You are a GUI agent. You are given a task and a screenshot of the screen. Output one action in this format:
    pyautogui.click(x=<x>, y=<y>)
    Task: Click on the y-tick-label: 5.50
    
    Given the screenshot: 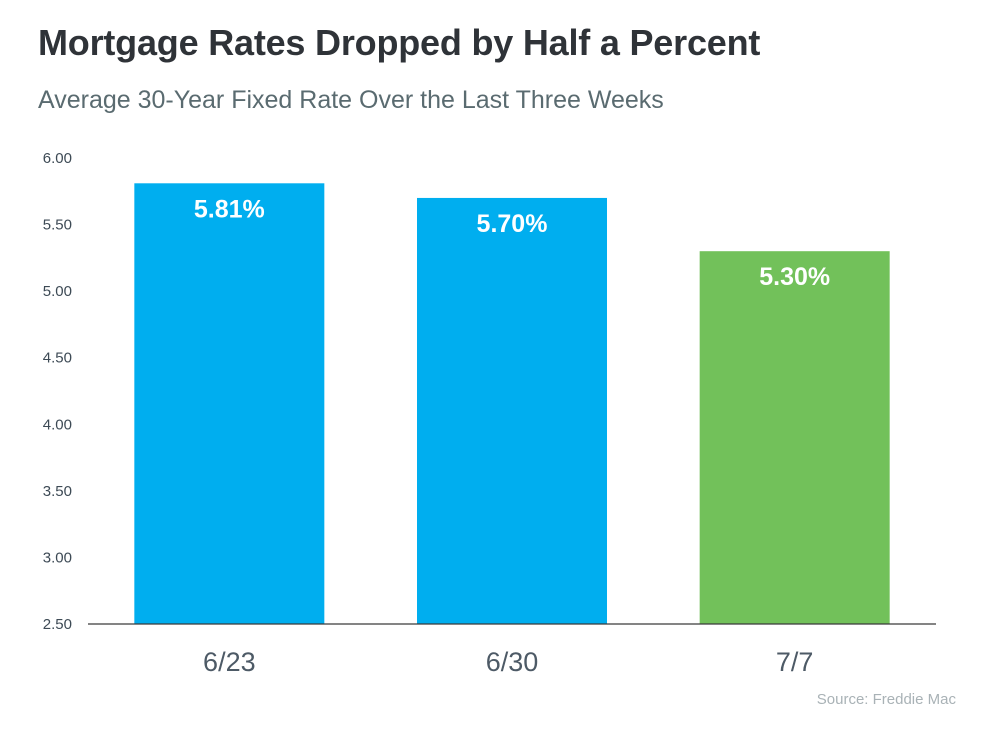 What is the action you would take?
    pyautogui.click(x=57, y=225)
    